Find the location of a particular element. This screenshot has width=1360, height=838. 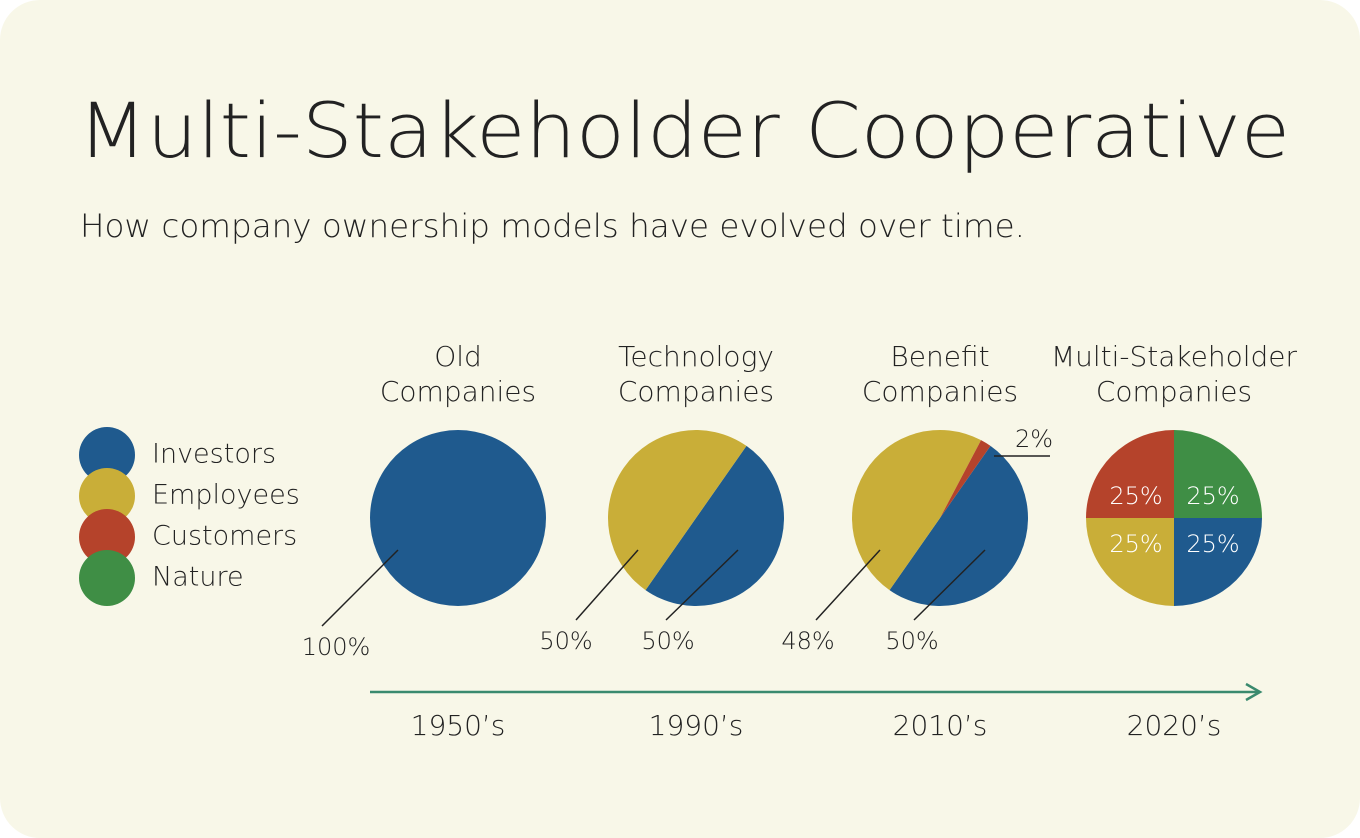

legend-label: Nature is located at coordinates (198, 577).